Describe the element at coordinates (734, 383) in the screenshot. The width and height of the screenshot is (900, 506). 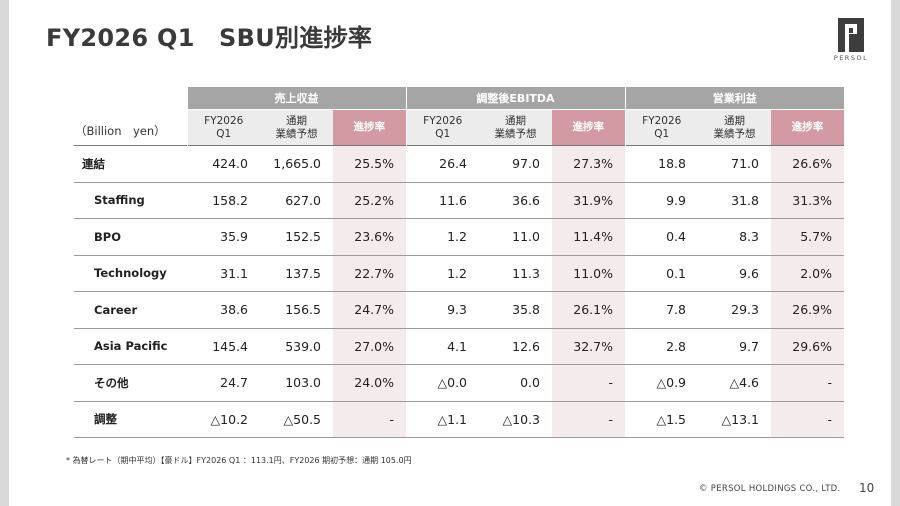
I see `value-cell: △4.6` at that location.